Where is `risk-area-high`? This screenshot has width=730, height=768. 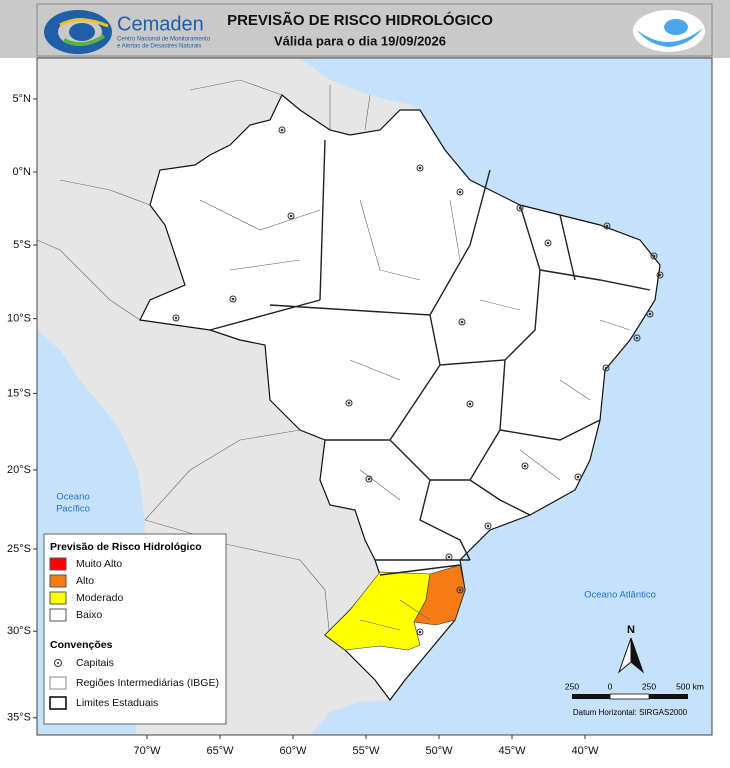
risk-area-high is located at coordinates (439, 595).